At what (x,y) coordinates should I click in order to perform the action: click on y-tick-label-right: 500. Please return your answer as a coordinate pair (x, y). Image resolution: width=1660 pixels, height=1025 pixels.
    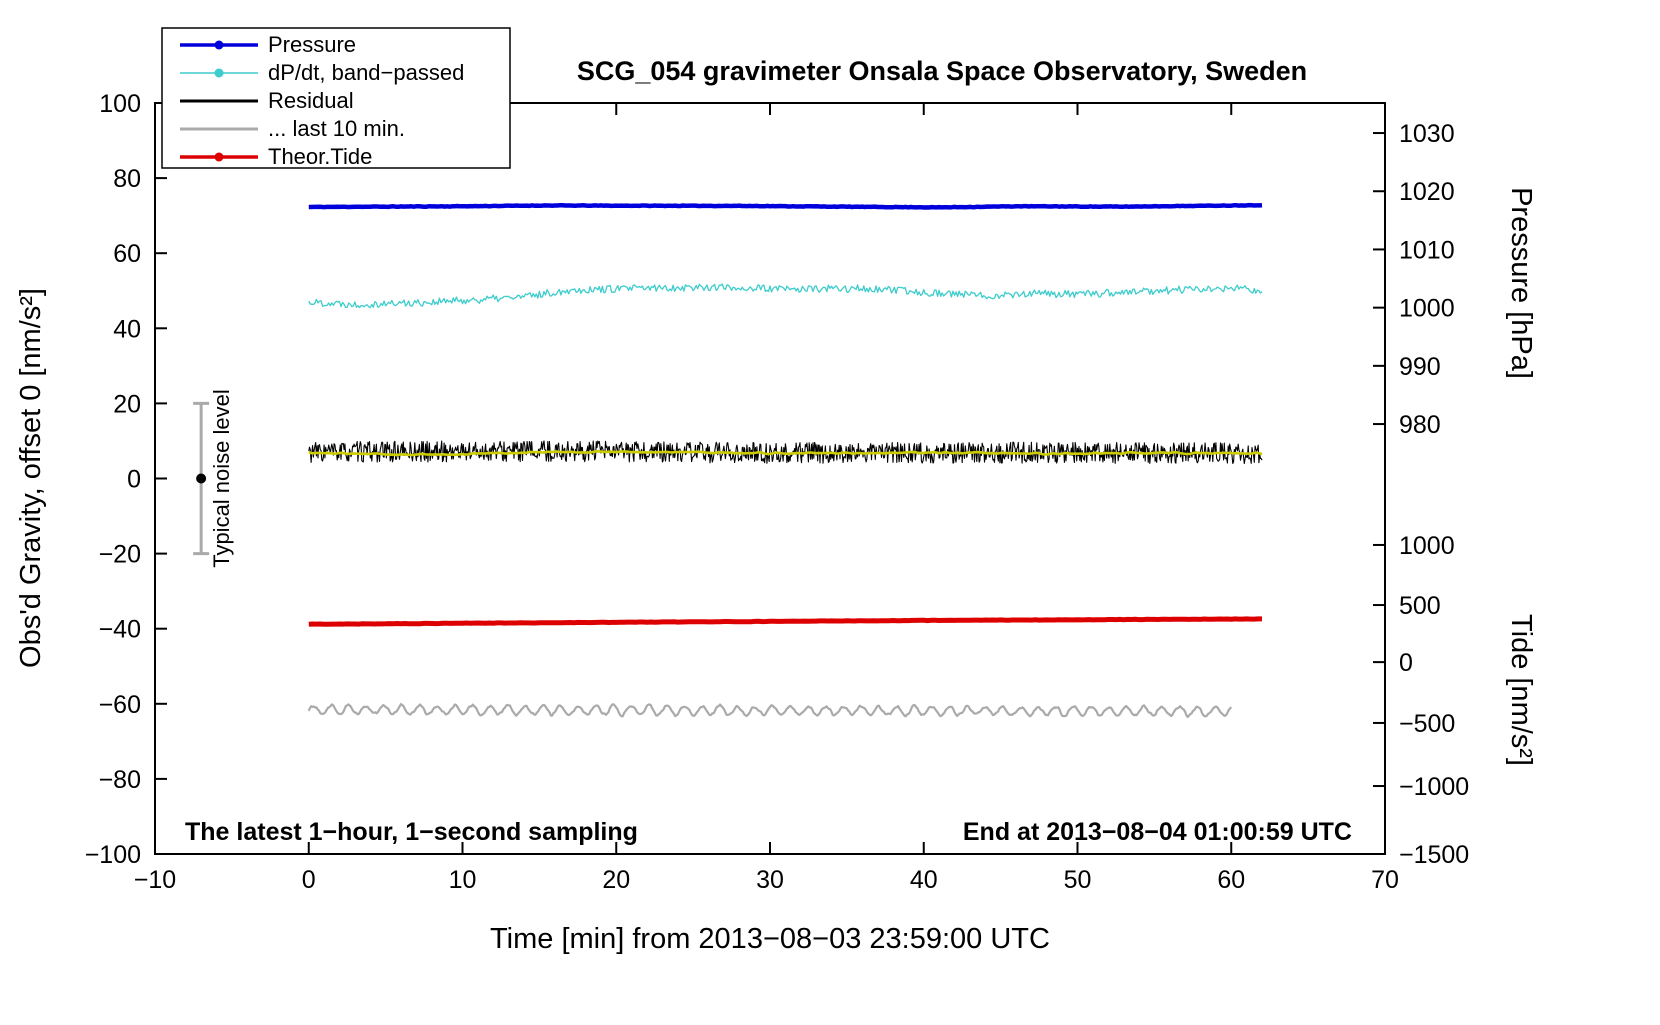
    Looking at the image, I should click on (1420, 606).